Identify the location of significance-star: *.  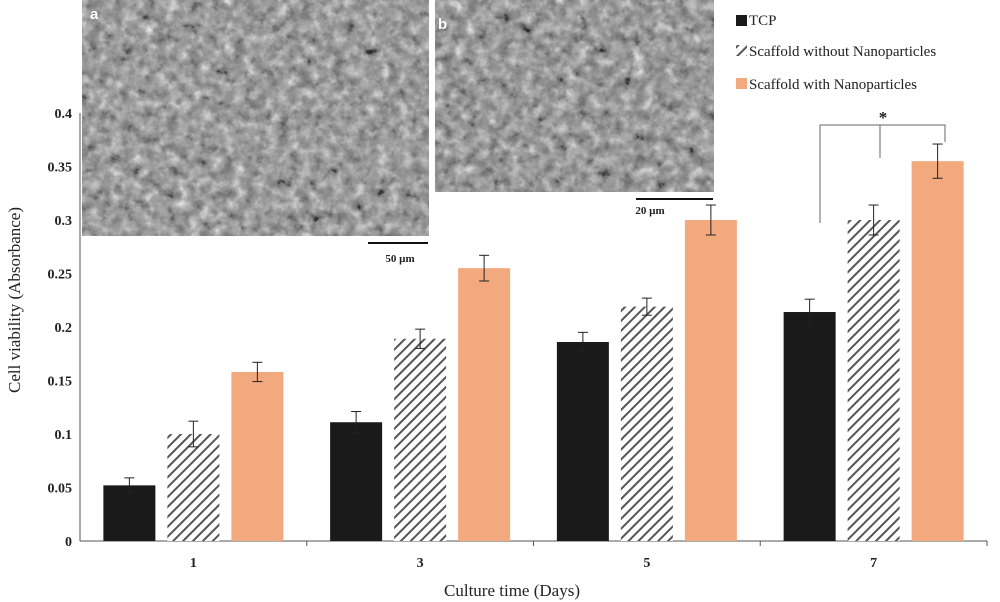
(883, 117).